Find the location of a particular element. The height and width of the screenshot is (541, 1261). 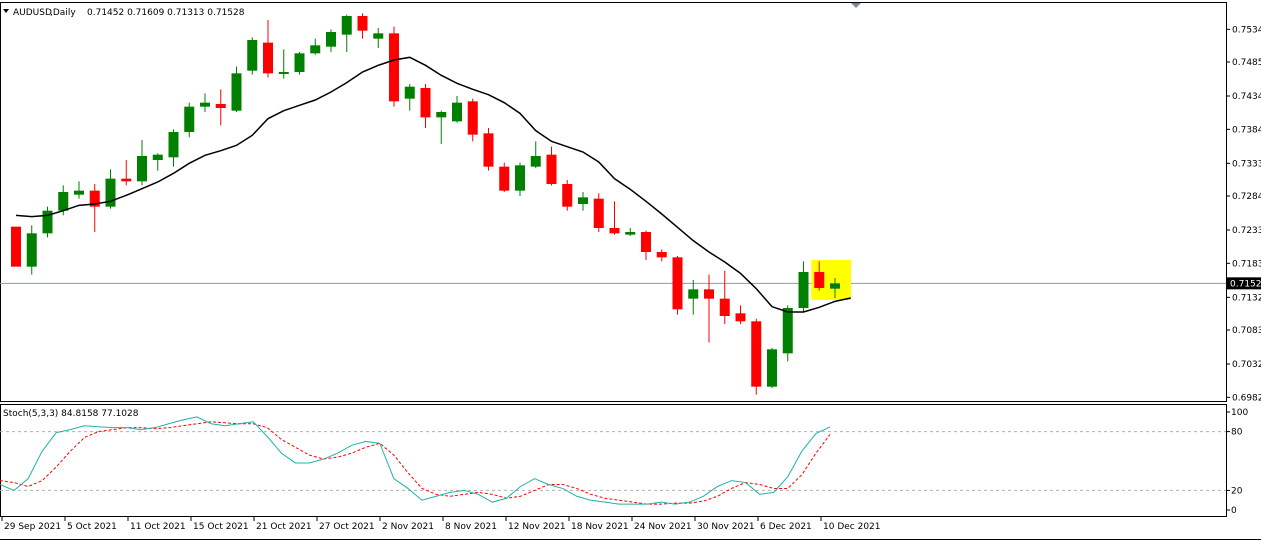

price-tick-label: 0.7032 is located at coordinates (1246, 365).